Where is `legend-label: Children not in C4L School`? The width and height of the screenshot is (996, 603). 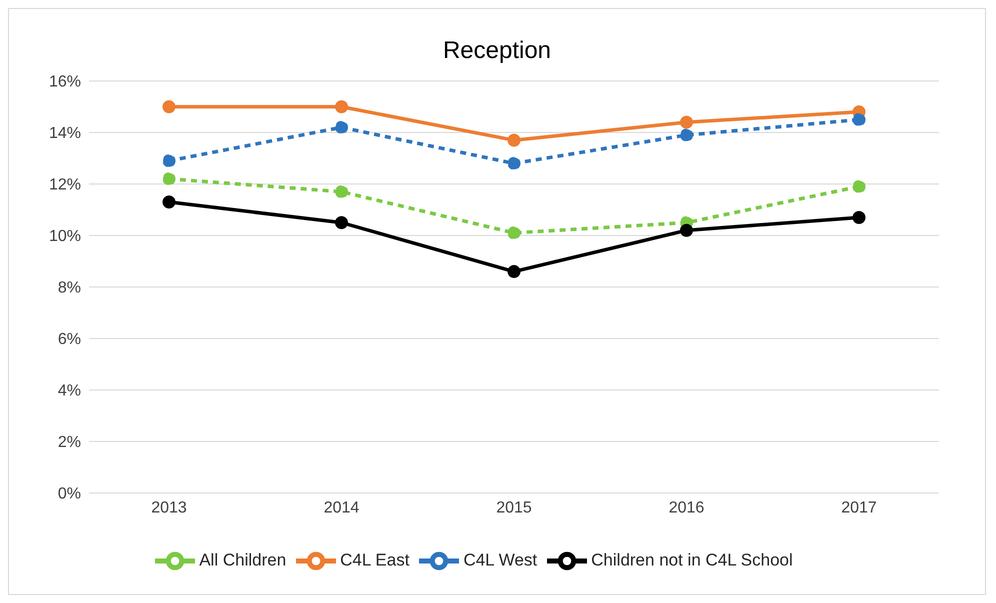
legend-label: Children not in C4L School is located at coordinates (692, 560).